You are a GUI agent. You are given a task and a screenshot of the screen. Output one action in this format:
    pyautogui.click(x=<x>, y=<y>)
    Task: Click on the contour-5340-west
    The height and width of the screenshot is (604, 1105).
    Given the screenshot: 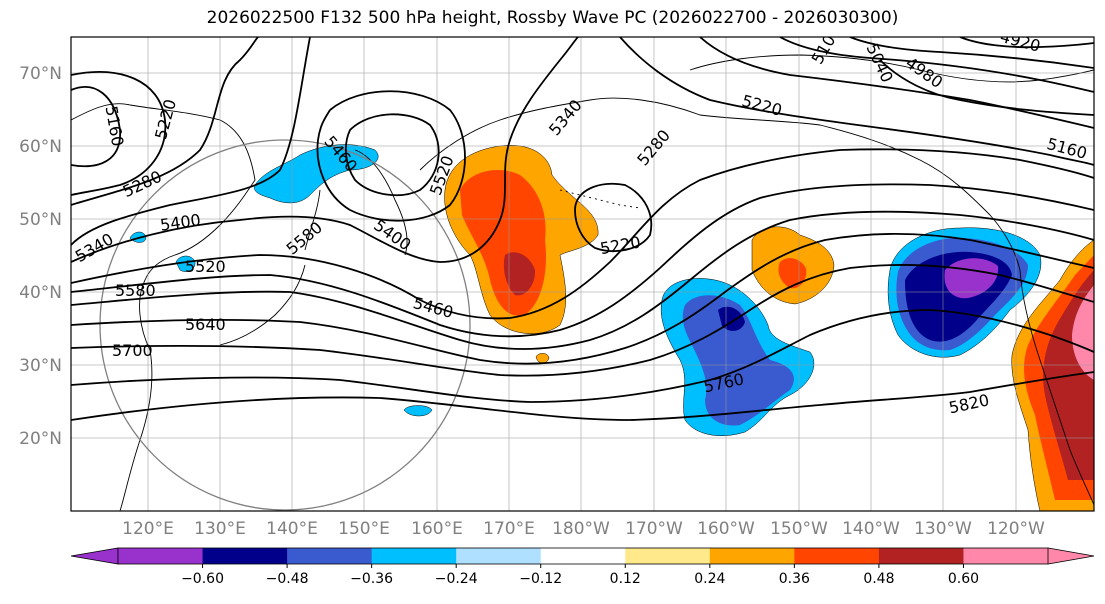 What is the action you would take?
    pyautogui.click(x=191, y=141)
    